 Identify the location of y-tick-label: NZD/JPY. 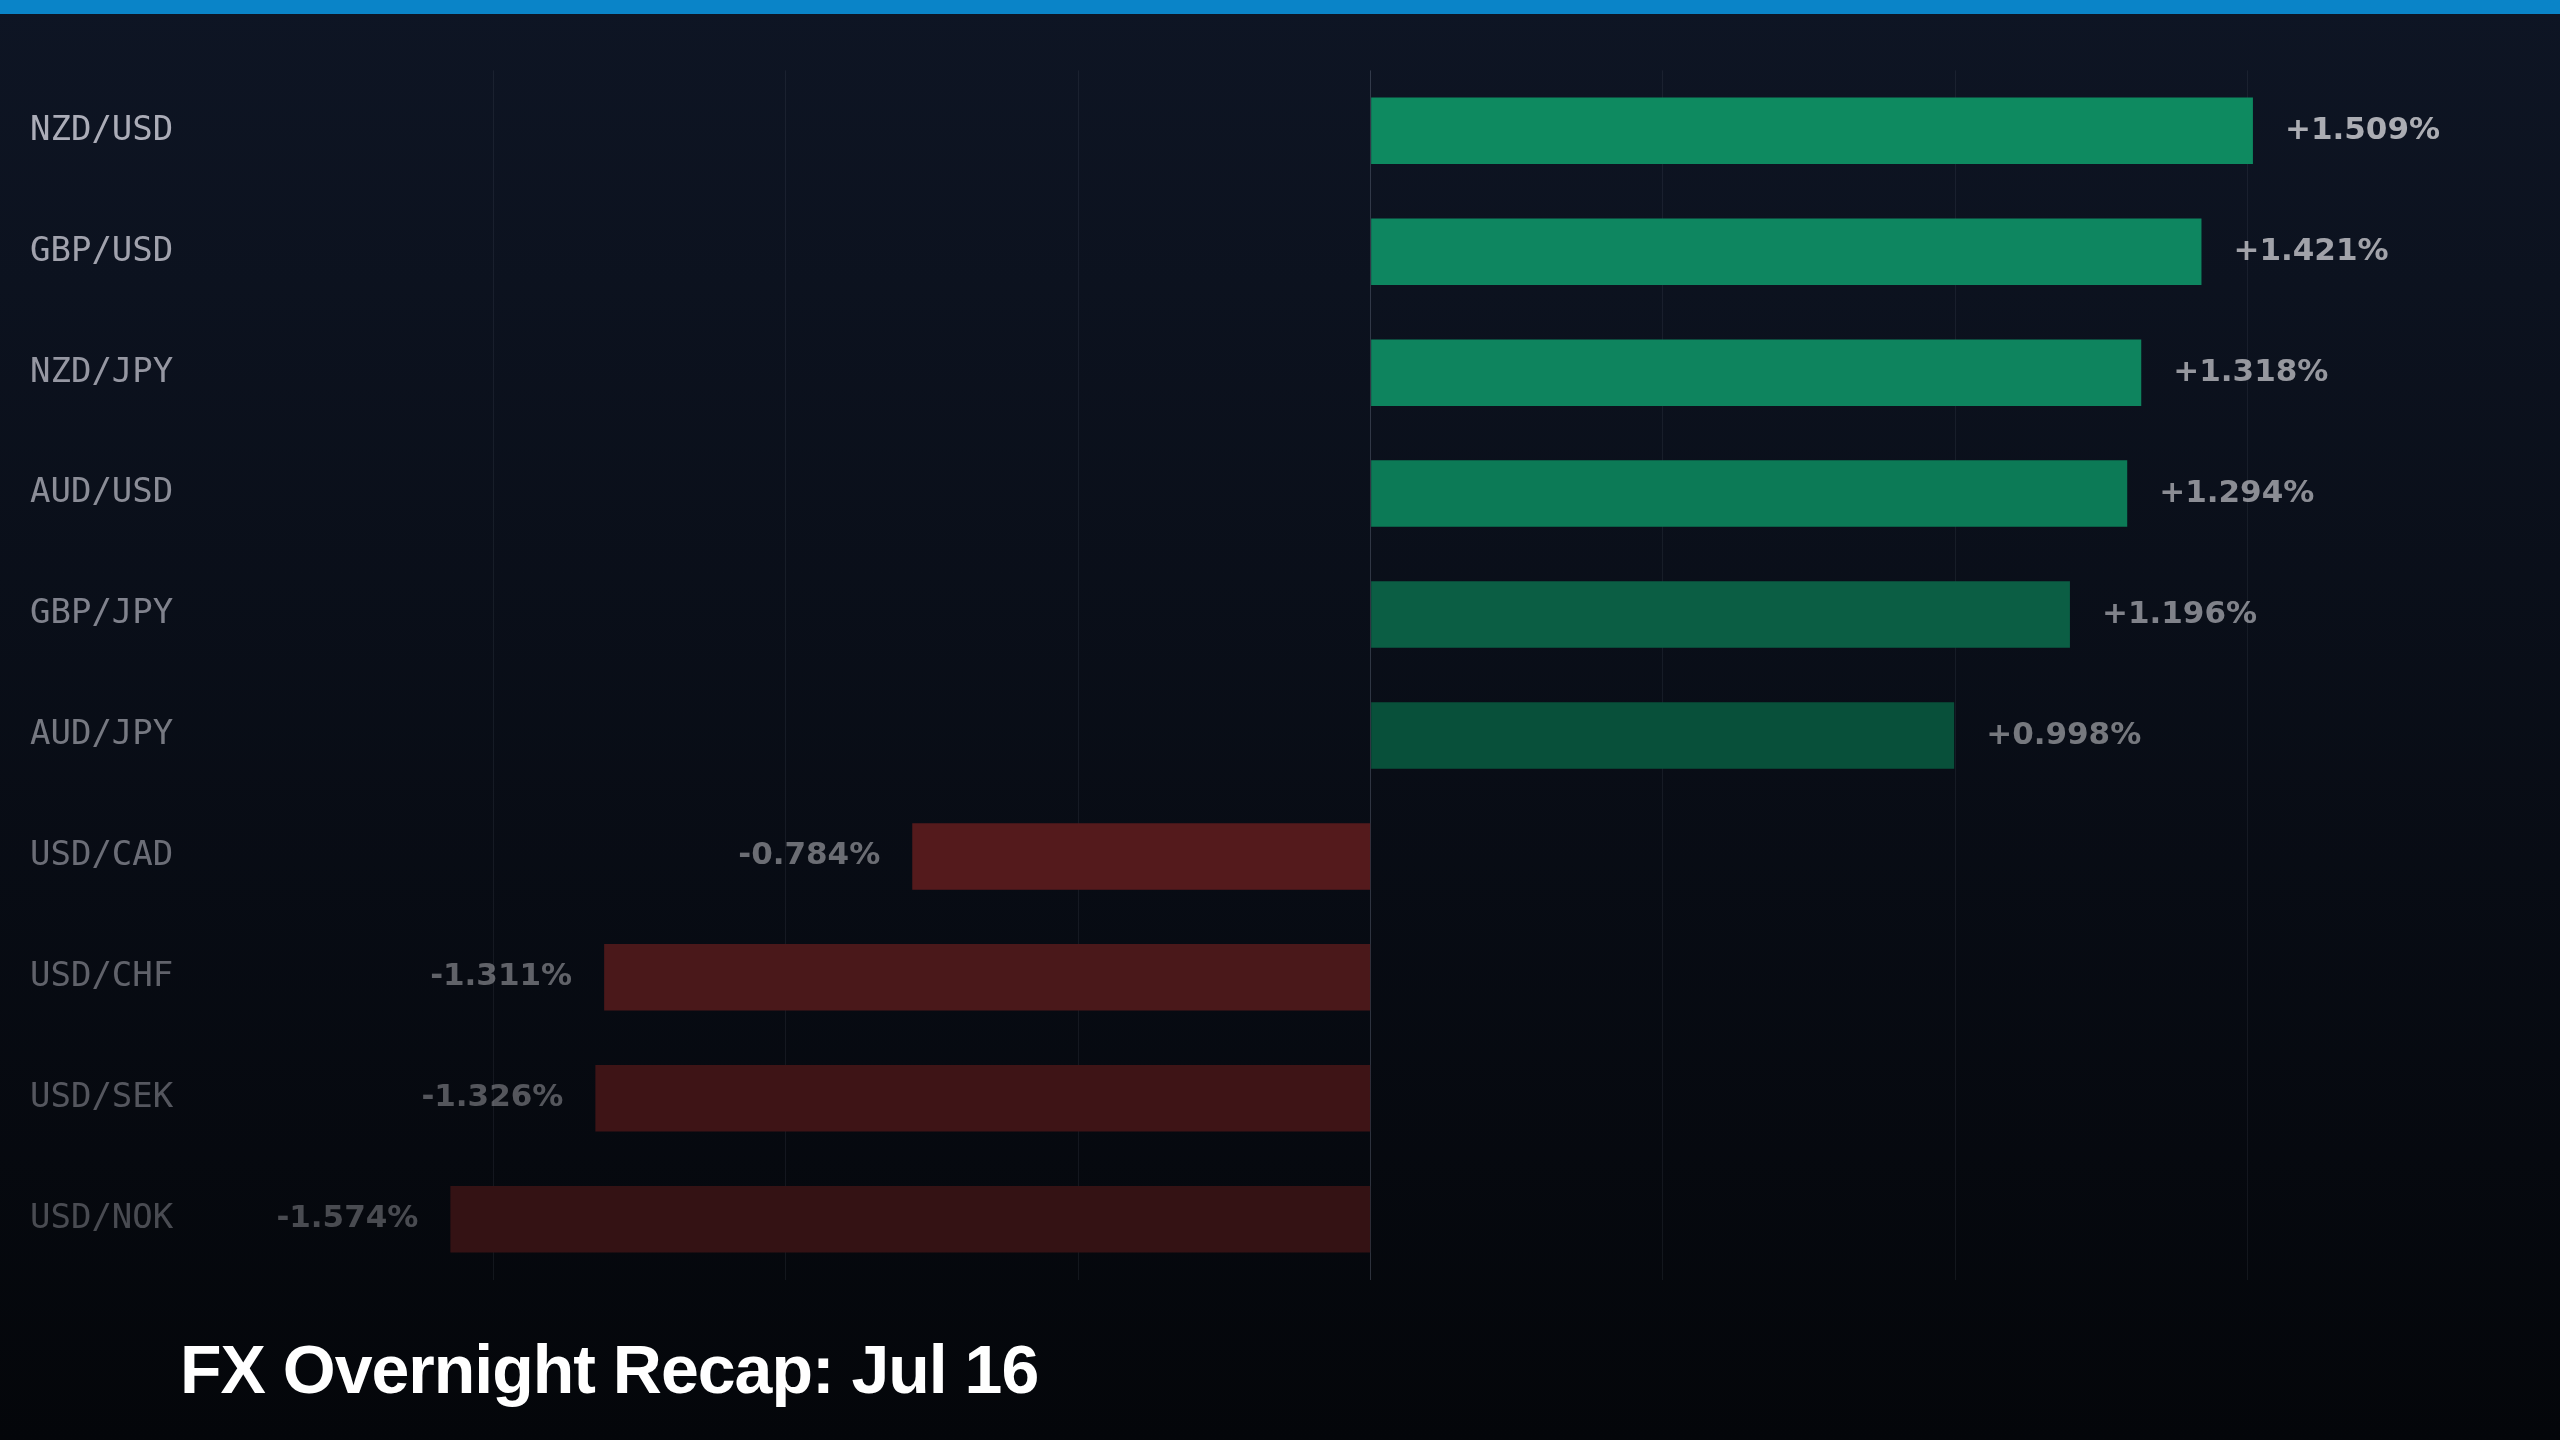
(101, 369).